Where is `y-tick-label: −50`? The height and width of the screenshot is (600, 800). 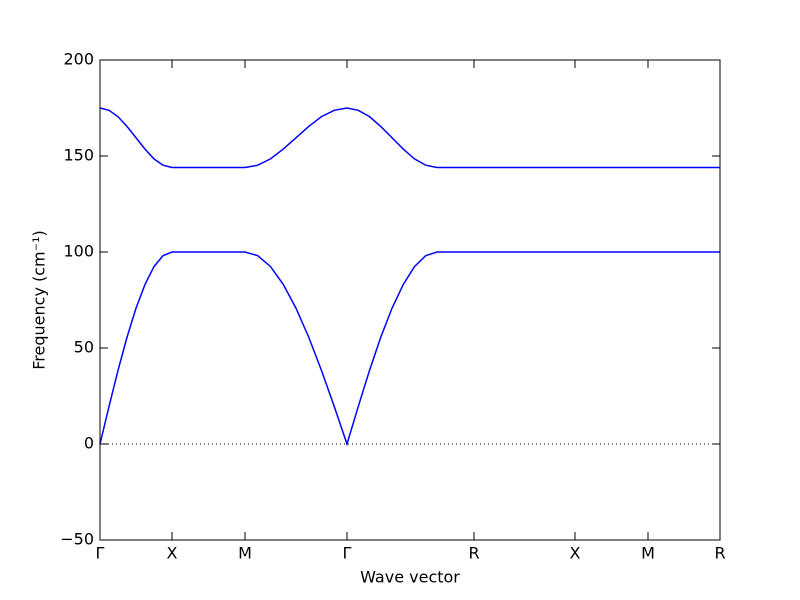
y-tick-label: −50 is located at coordinates (77, 539).